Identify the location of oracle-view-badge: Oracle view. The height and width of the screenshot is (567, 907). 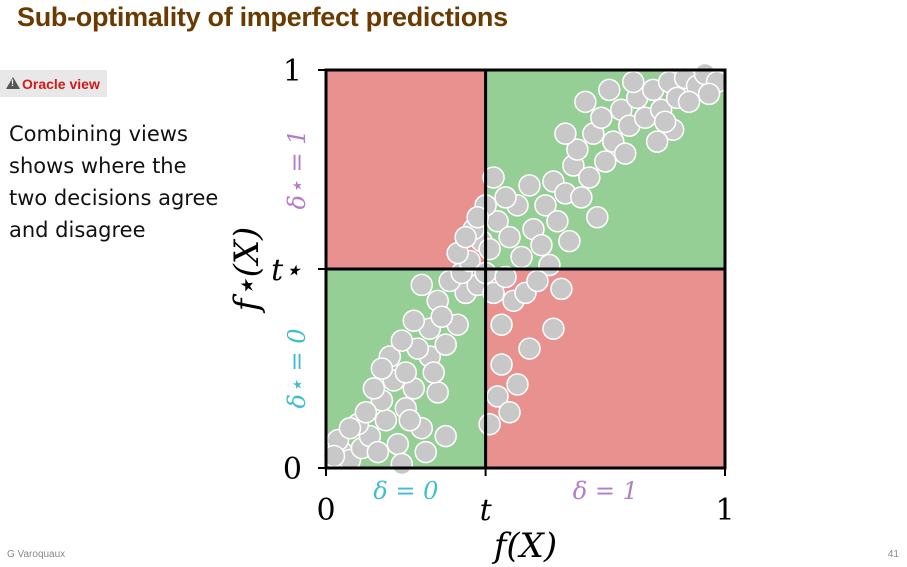
(53, 83).